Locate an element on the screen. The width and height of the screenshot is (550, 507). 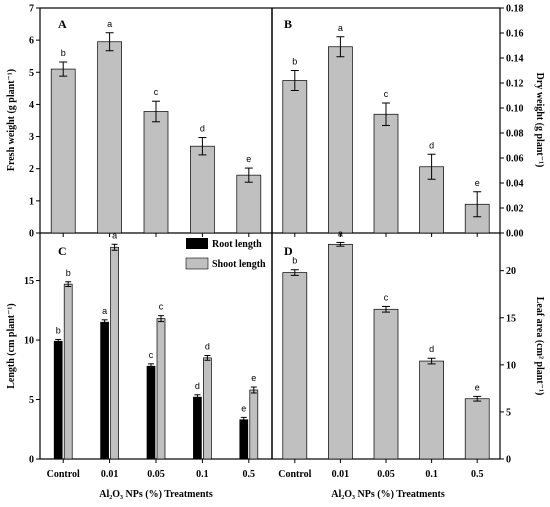
panel-a-ytick-label: 1 is located at coordinates (31, 201).